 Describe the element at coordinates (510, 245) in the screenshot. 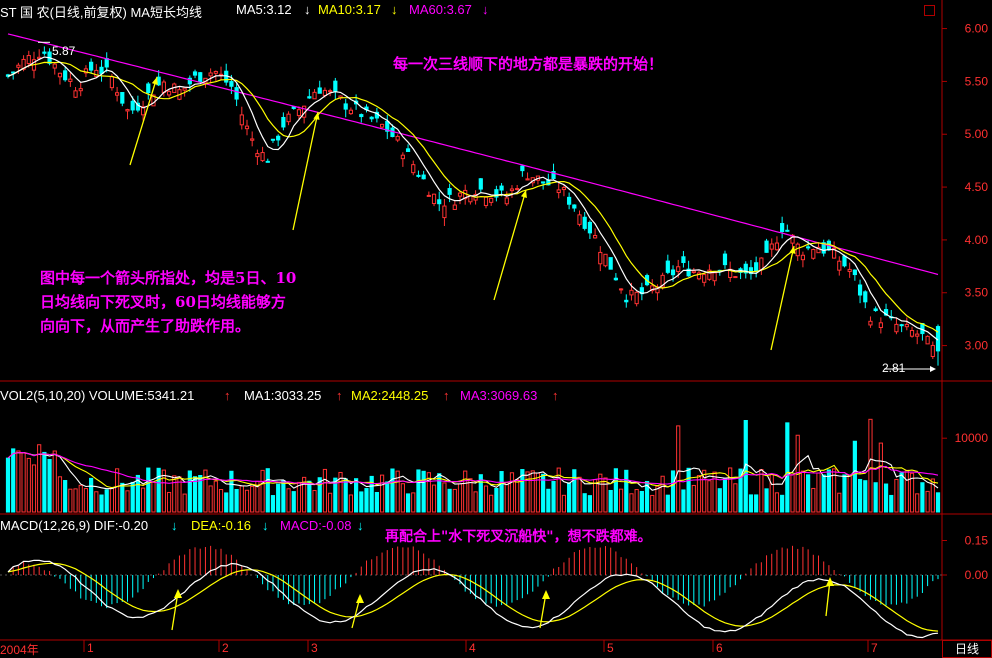

I see `crossover-arrow` at that location.